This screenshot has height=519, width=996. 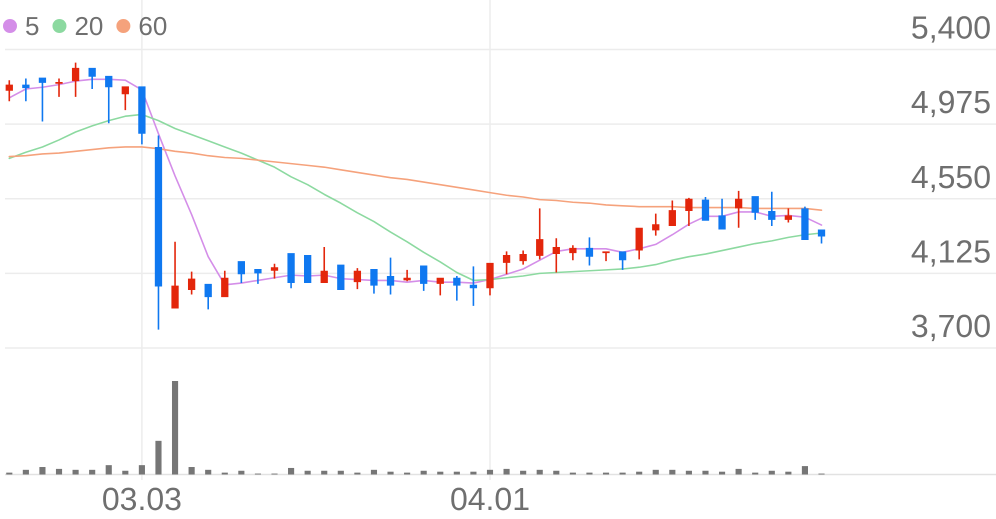 I want to click on x-tick-label: 04.01, so click(x=490, y=499).